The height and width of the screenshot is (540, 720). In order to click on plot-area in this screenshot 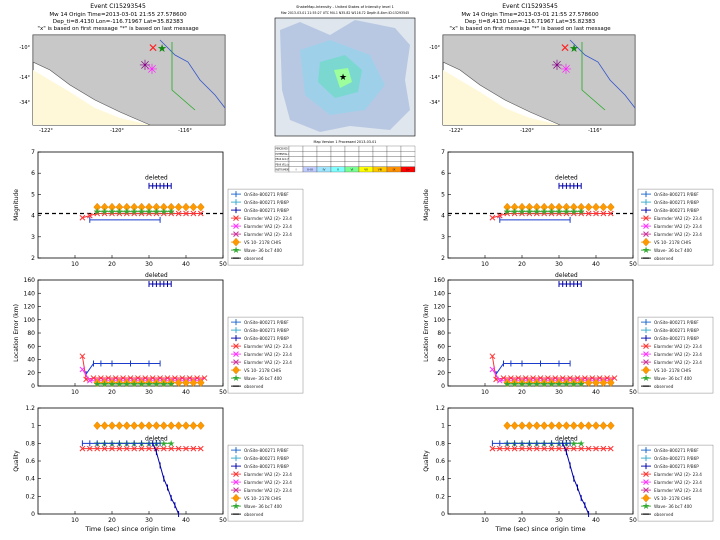, I will do `click(130, 333)`.